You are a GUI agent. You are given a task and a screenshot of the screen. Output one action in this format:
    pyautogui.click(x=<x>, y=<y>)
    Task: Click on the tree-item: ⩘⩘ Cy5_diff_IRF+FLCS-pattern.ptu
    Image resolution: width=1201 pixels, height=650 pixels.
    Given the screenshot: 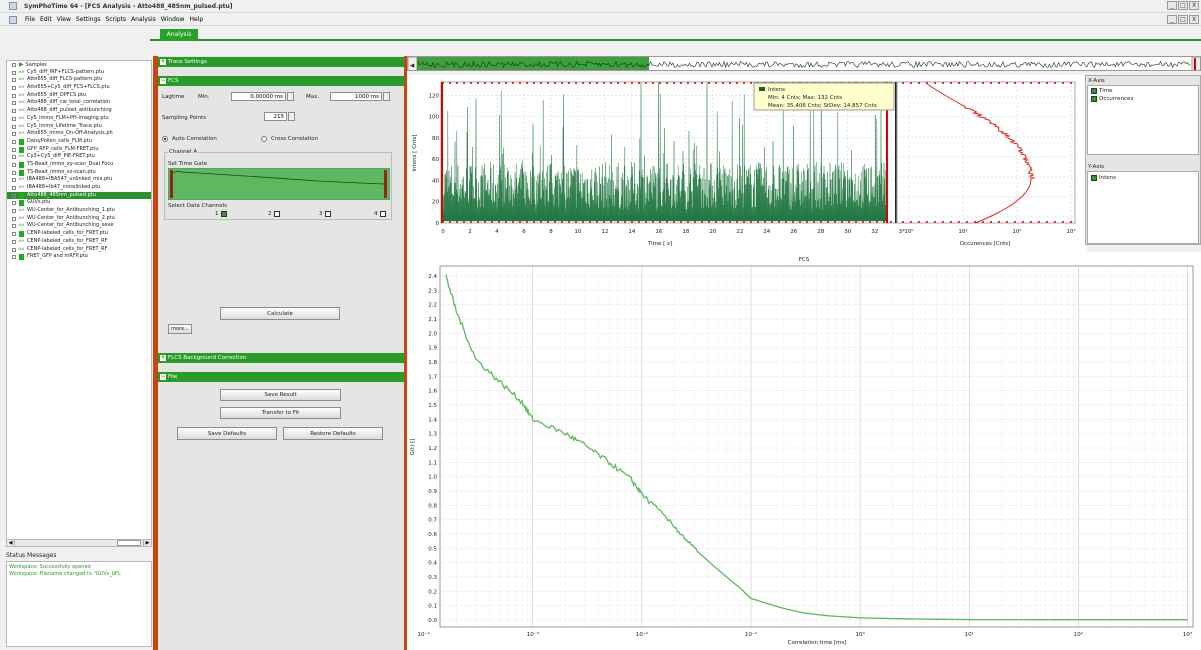 What is the action you would take?
    pyautogui.click(x=79, y=73)
    